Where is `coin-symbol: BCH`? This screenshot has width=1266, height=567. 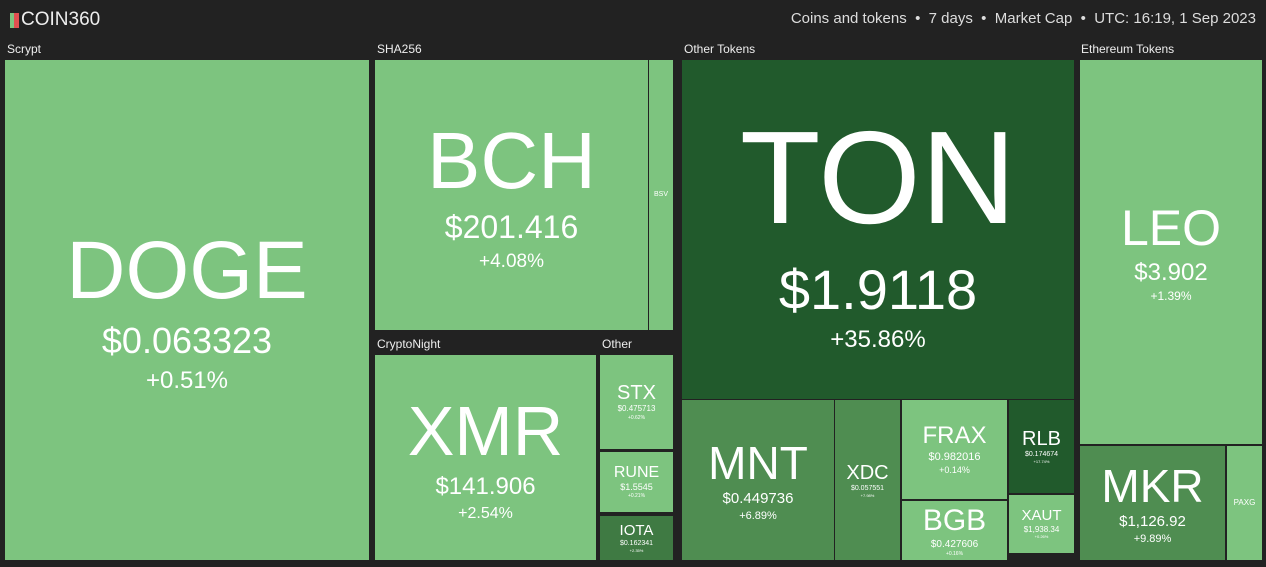 coin-symbol: BCH is located at coordinates (511, 161).